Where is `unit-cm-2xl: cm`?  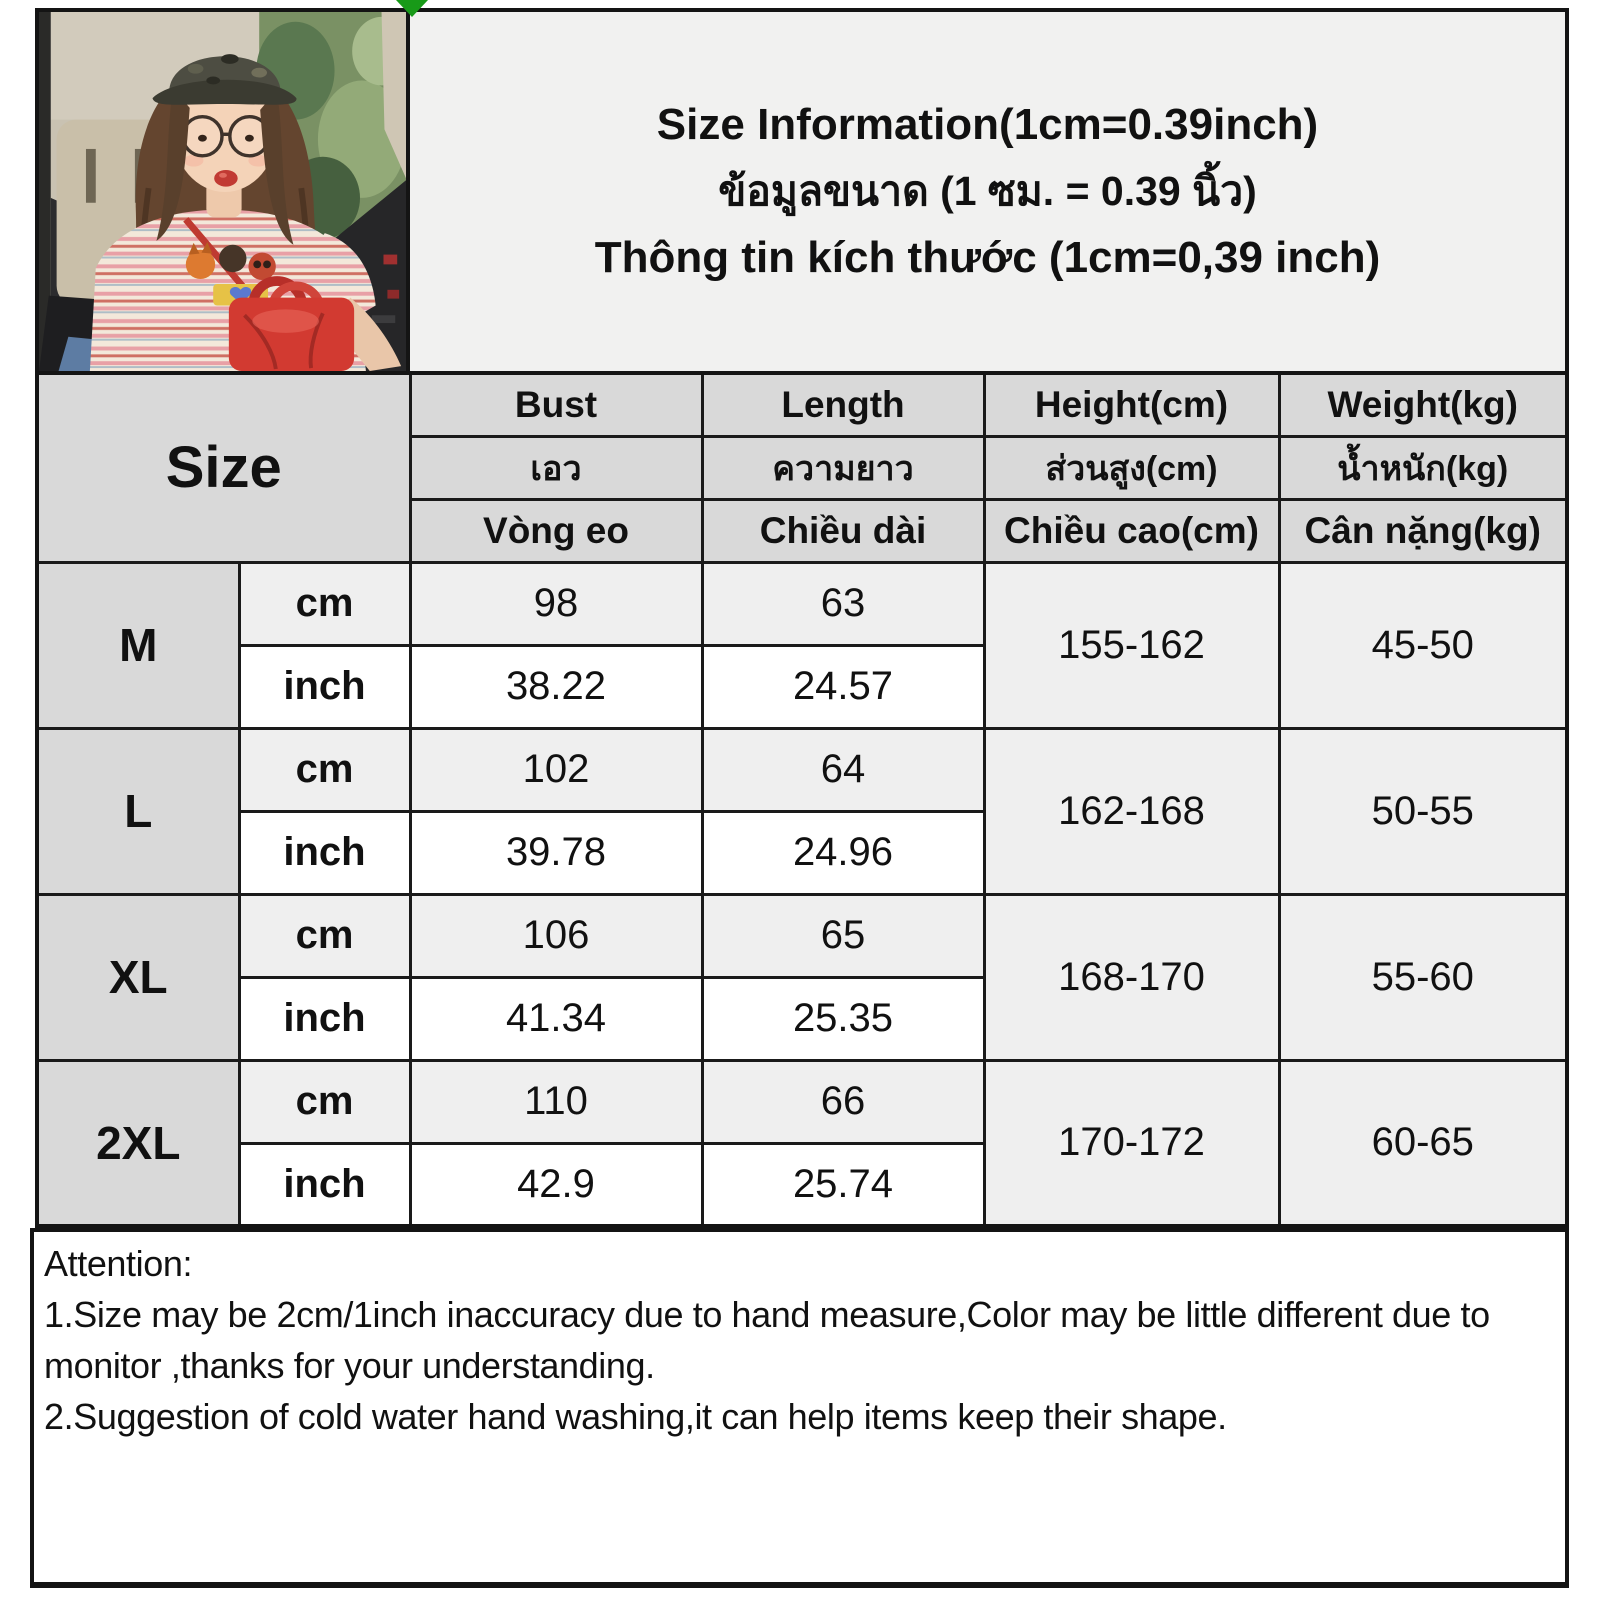 unit-cm-2xl: cm is located at coordinates (324, 1101).